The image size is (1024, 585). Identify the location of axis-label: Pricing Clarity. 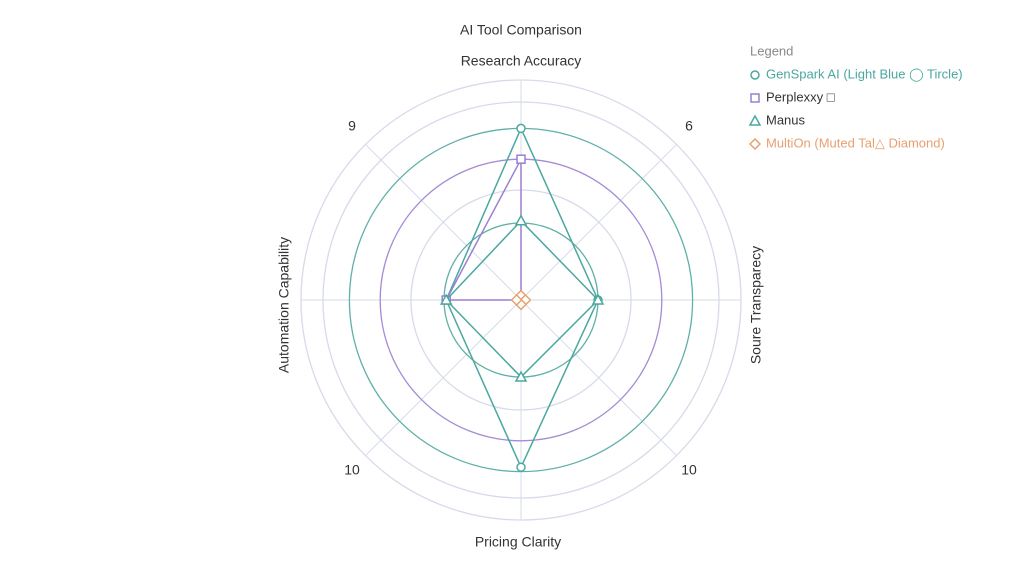
(518, 542).